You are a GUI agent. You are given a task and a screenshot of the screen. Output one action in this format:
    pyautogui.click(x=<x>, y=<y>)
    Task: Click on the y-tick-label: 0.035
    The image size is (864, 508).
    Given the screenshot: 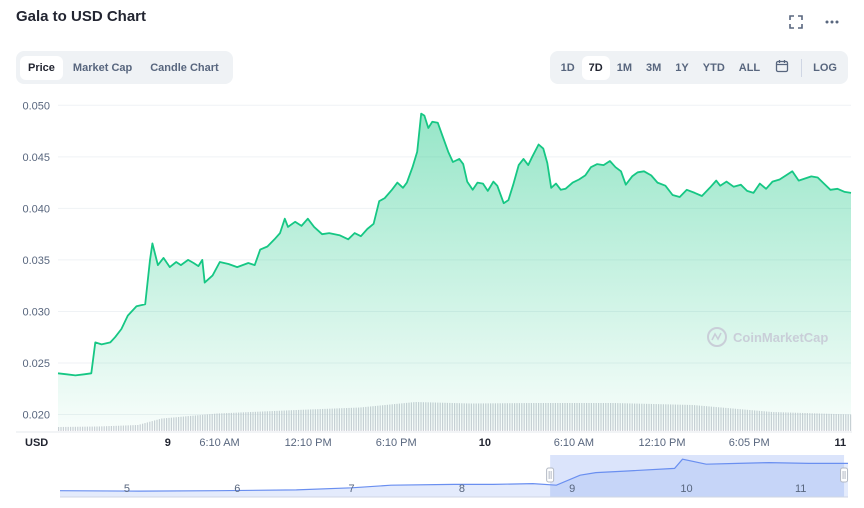 What is the action you would take?
    pyautogui.click(x=36, y=261)
    